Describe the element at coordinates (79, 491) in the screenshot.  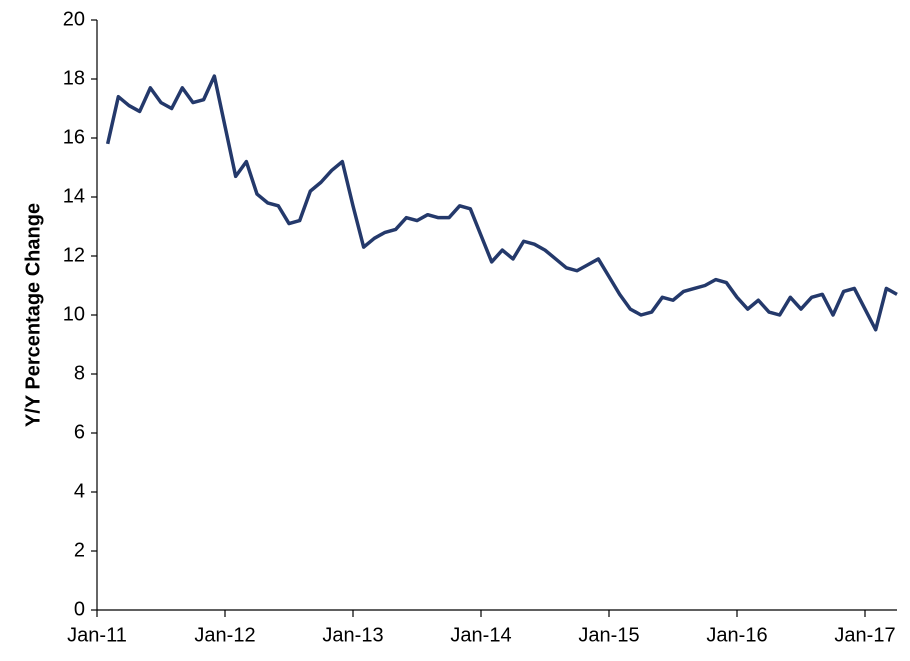
I see `y-tick-label: 4` at that location.